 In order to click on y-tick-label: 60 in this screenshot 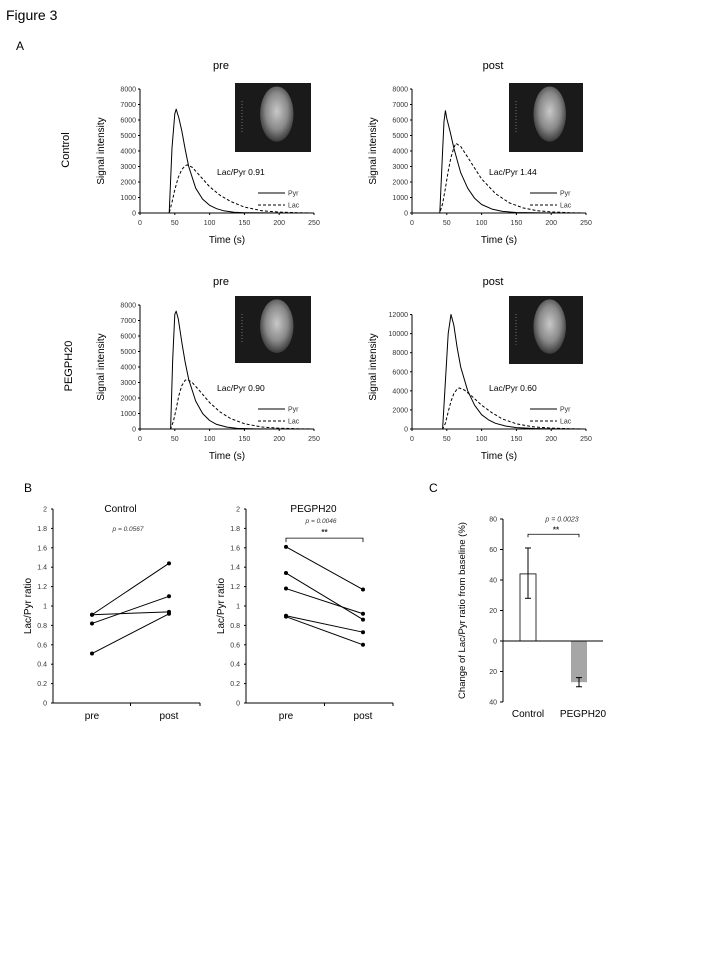, I will do `click(493, 550)`.